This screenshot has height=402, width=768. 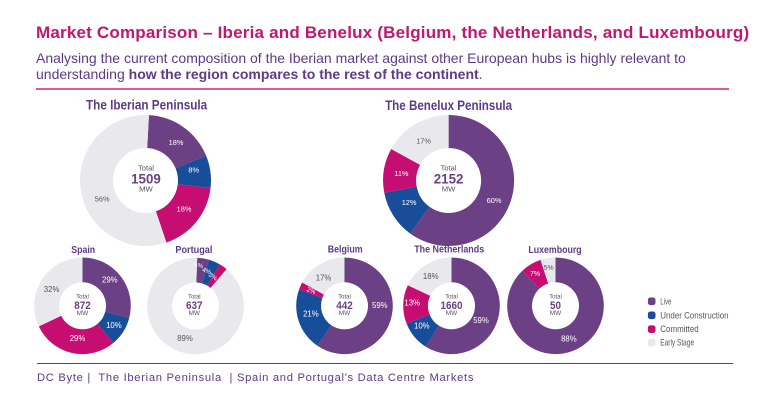 I want to click on svg-text: Luxembourg, so click(x=554, y=250).